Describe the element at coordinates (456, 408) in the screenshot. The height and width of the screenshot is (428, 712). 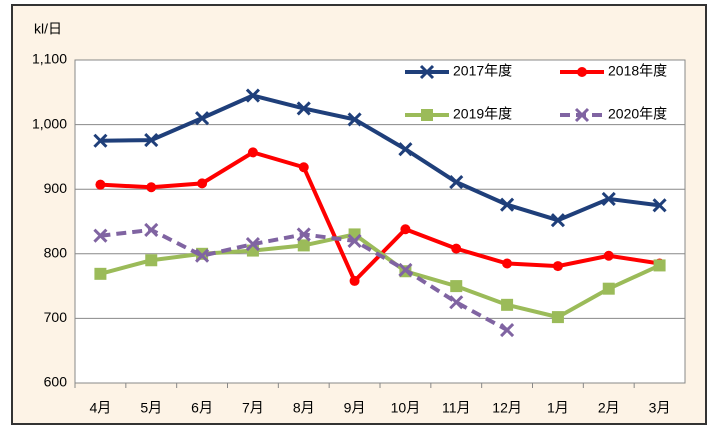
I see `x-tick-label: 11月` at that location.